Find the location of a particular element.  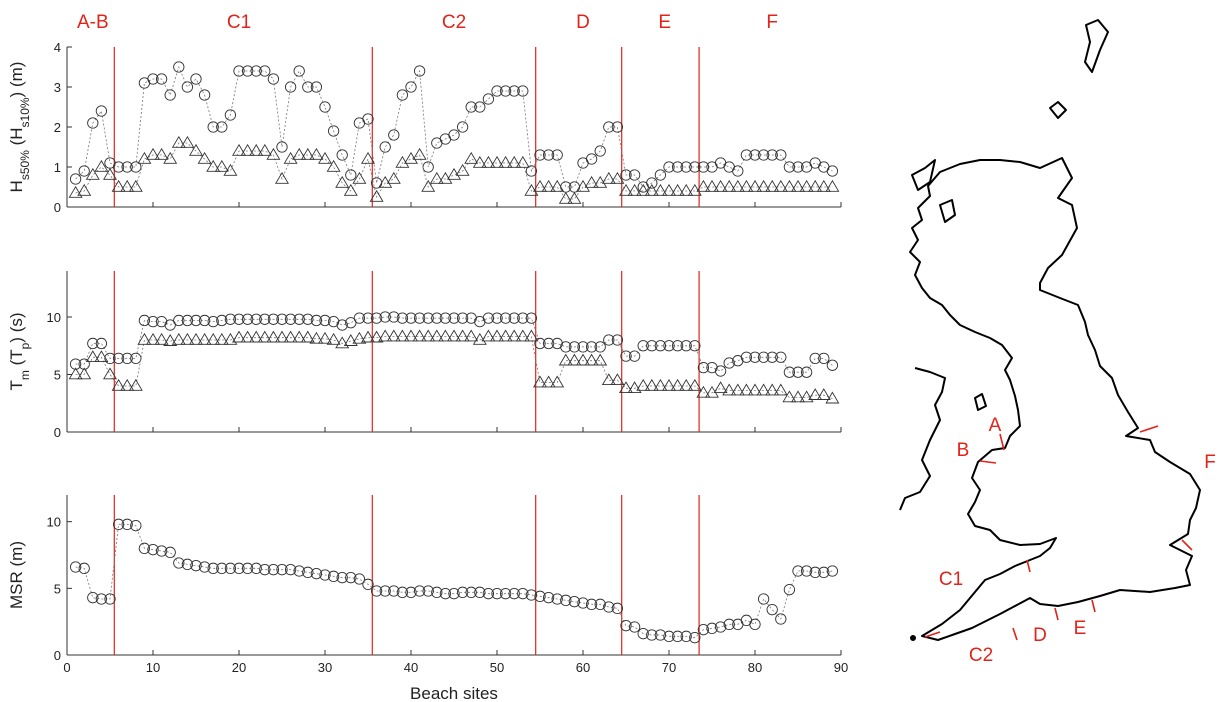

hebrides-coastline is located at coordinates (923, 175).